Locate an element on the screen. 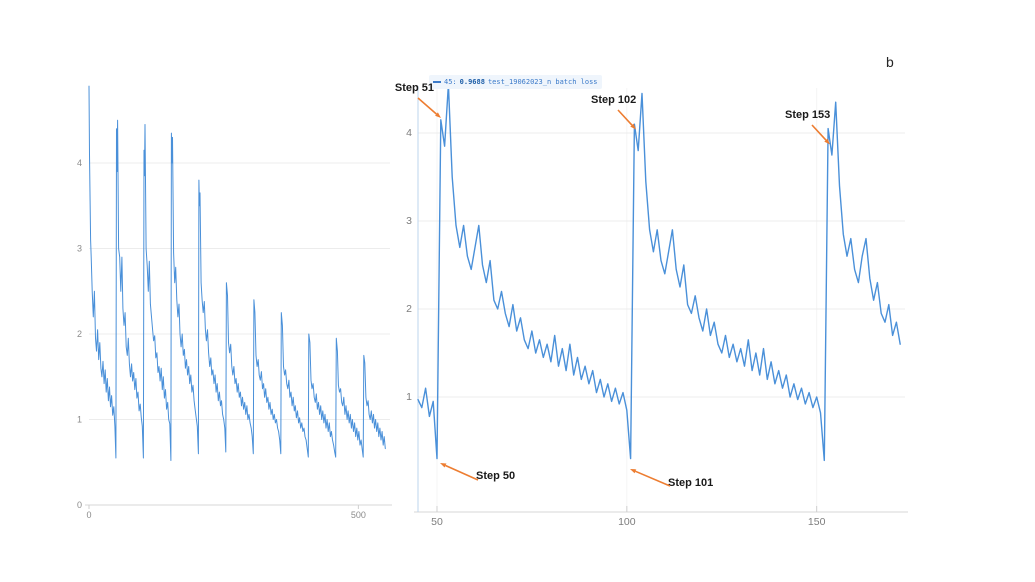  panel-label: b is located at coordinates (890, 62).